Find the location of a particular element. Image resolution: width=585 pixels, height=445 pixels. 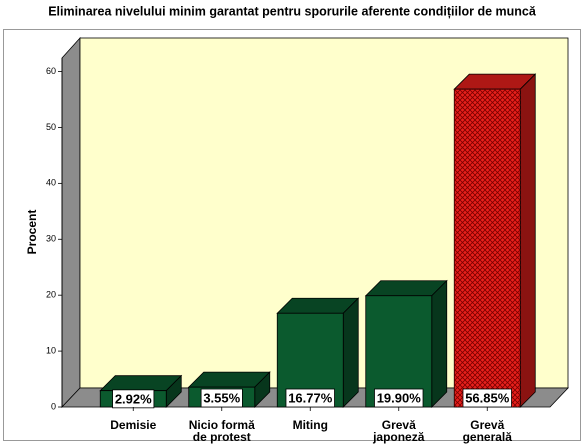

value-label: 16.77% is located at coordinates (310, 397).